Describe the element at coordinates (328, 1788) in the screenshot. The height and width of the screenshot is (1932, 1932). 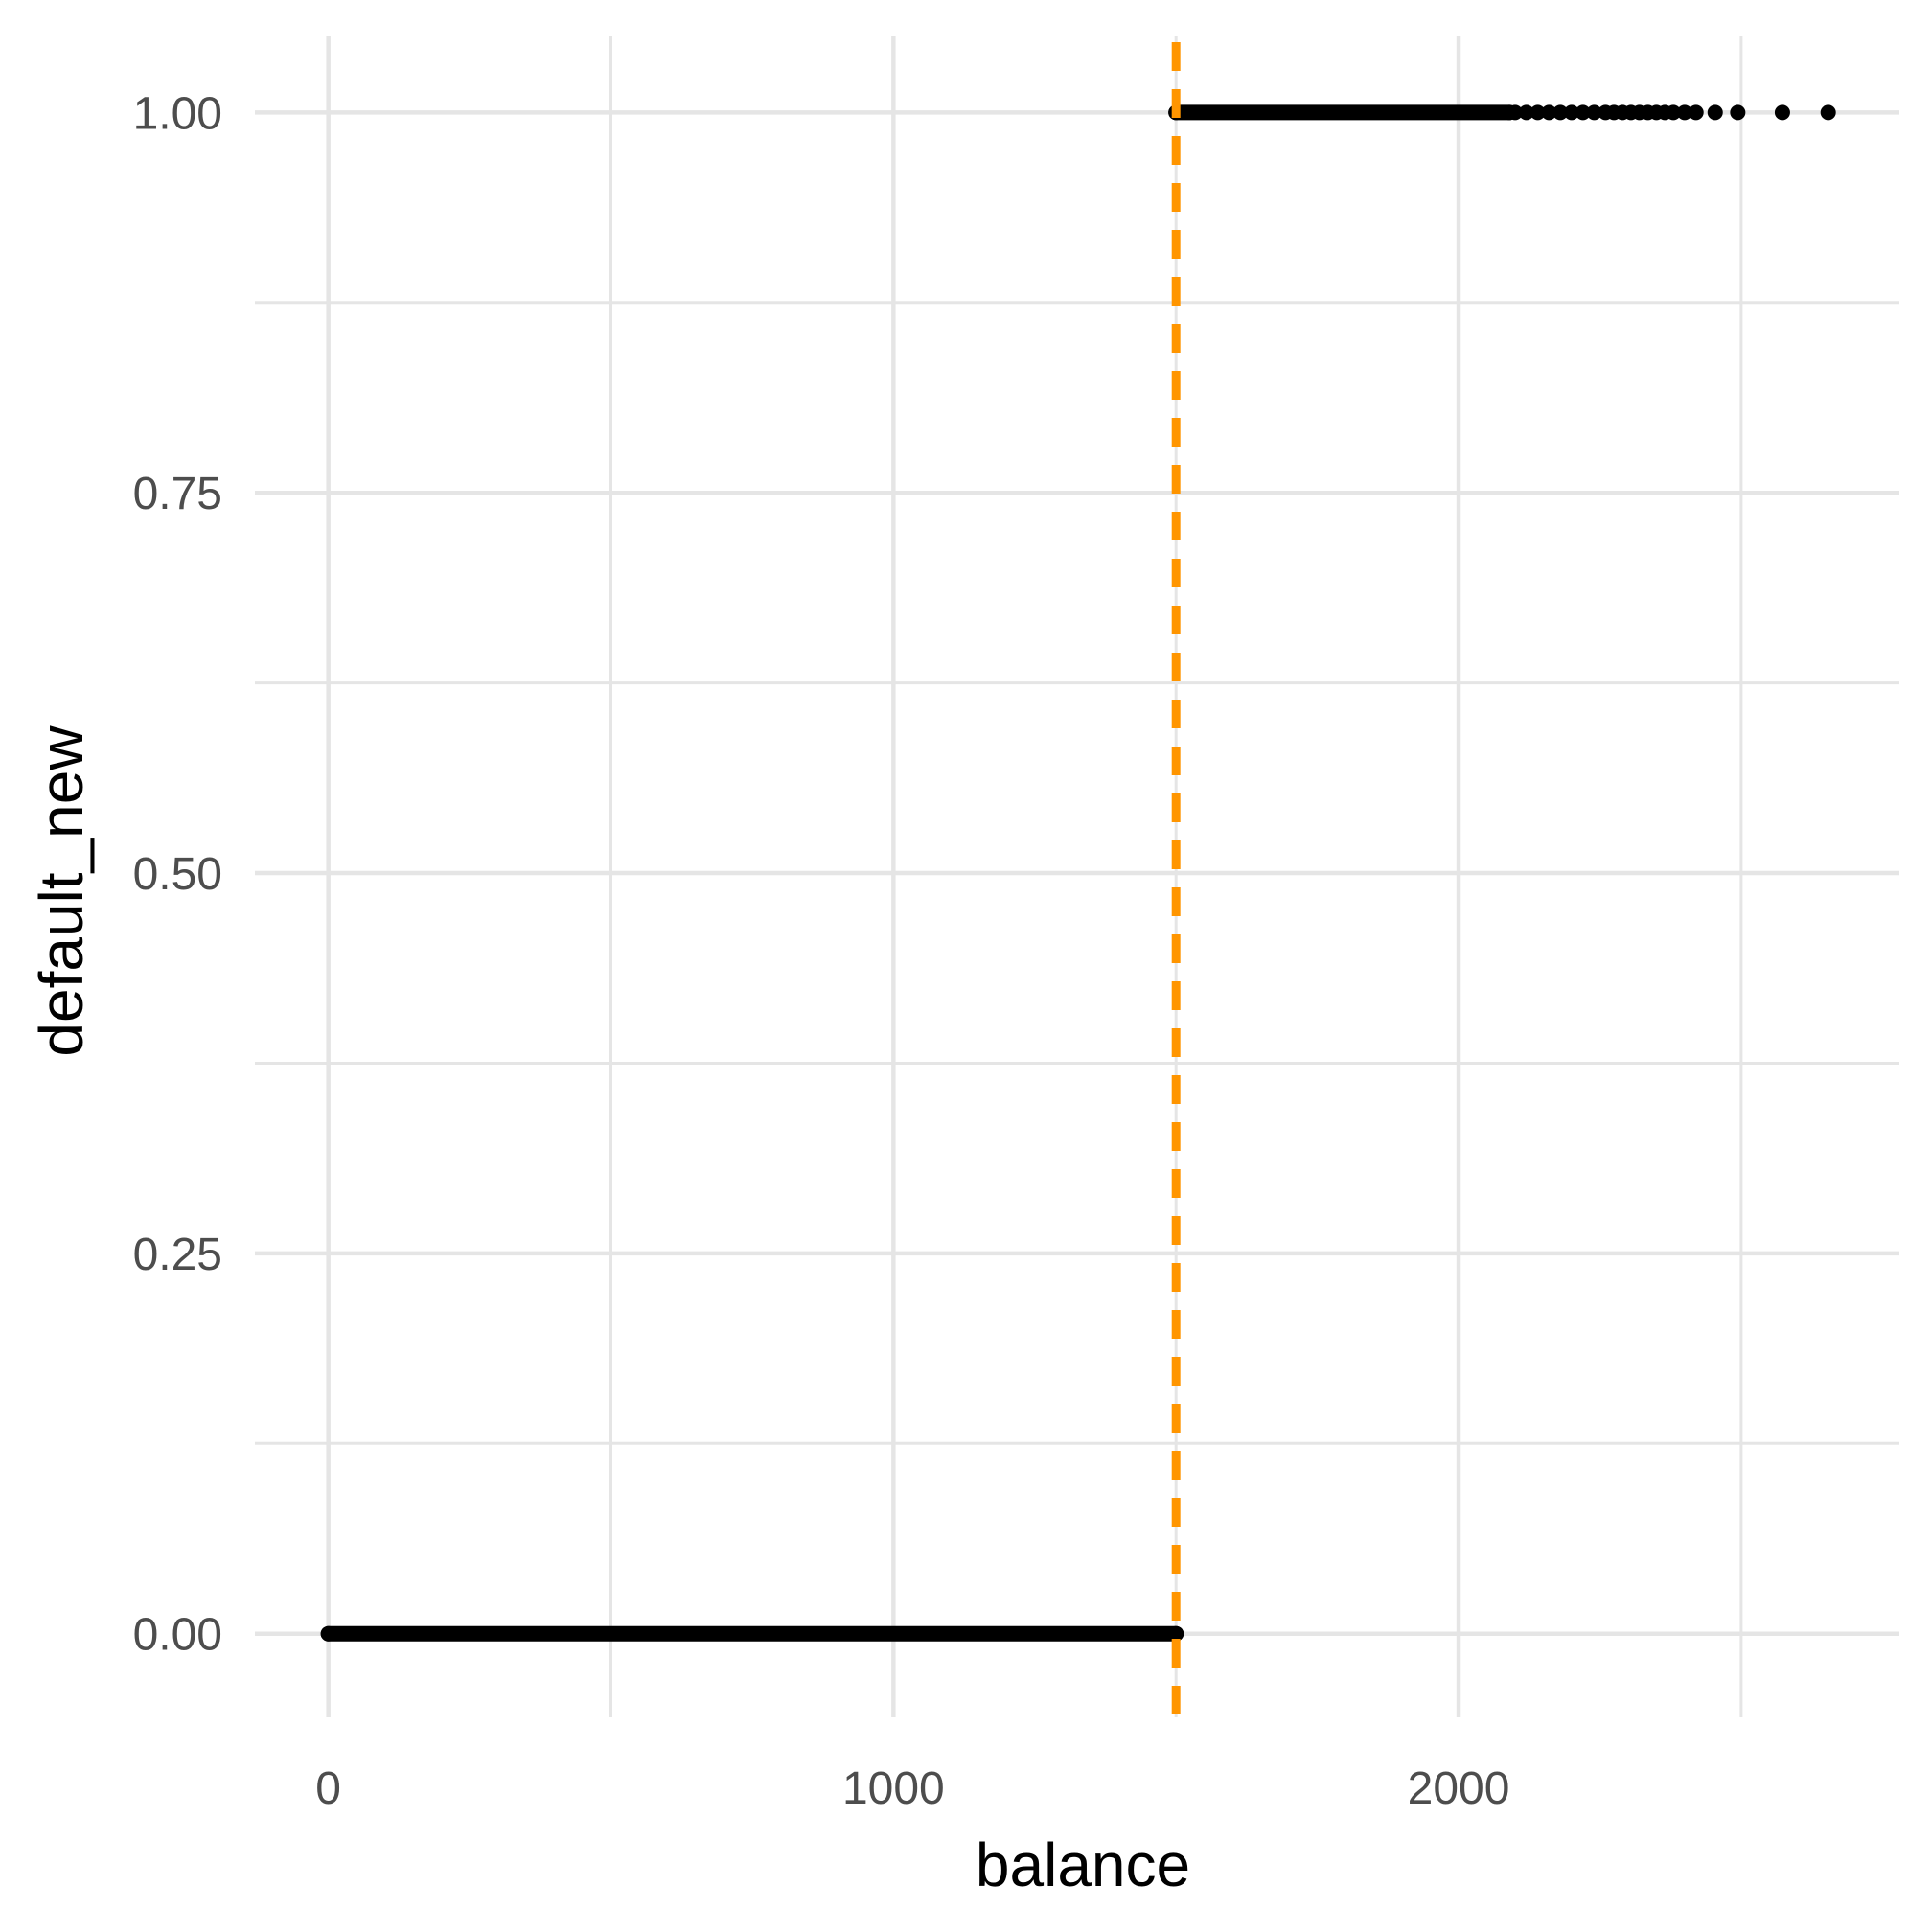
I see `x-tick-label: 0` at that location.